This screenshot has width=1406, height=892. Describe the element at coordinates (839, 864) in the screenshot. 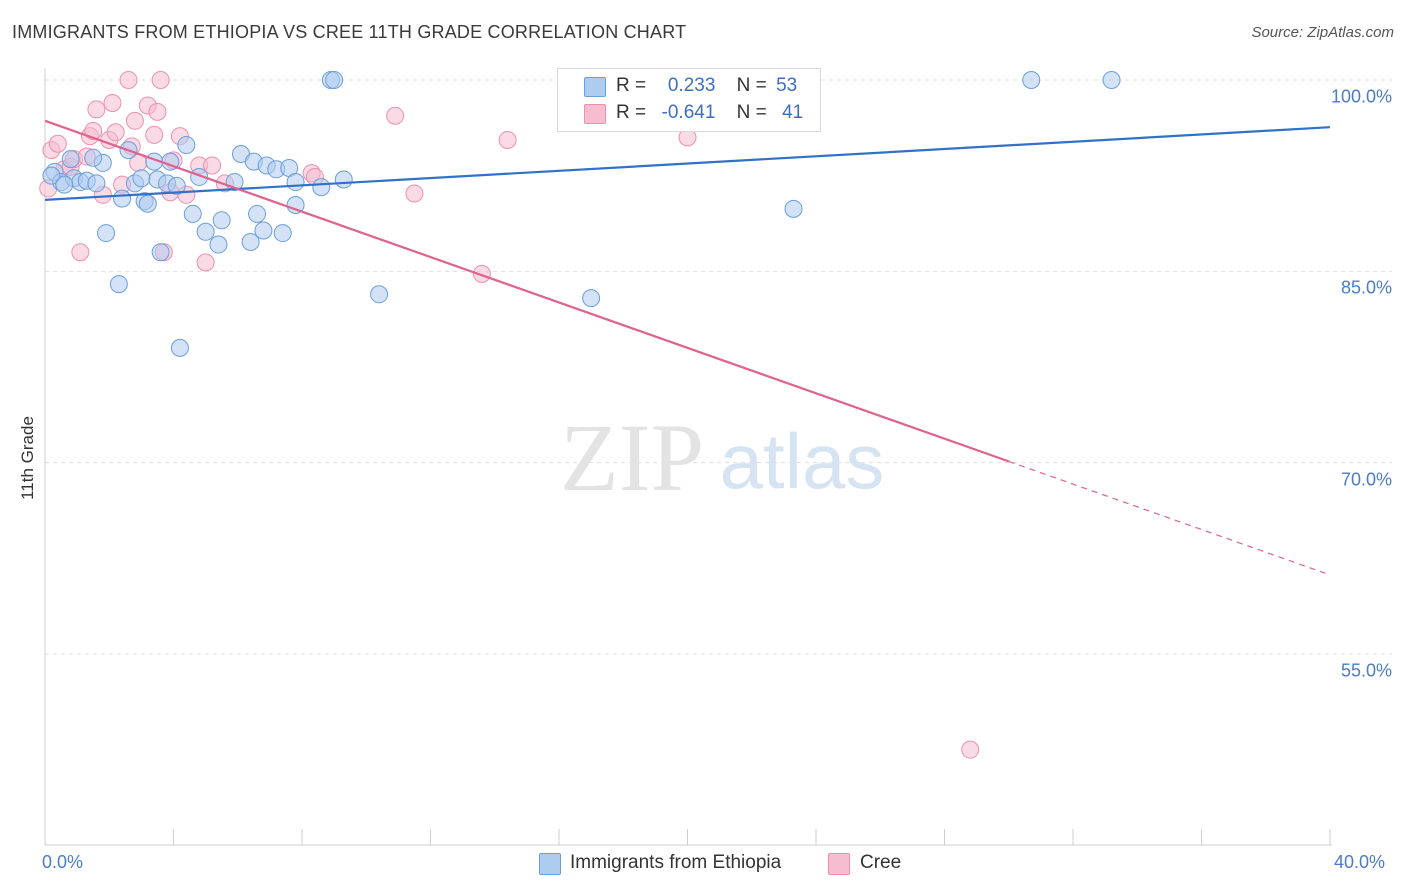

I see `bottom-legend-swatch-cree` at that location.